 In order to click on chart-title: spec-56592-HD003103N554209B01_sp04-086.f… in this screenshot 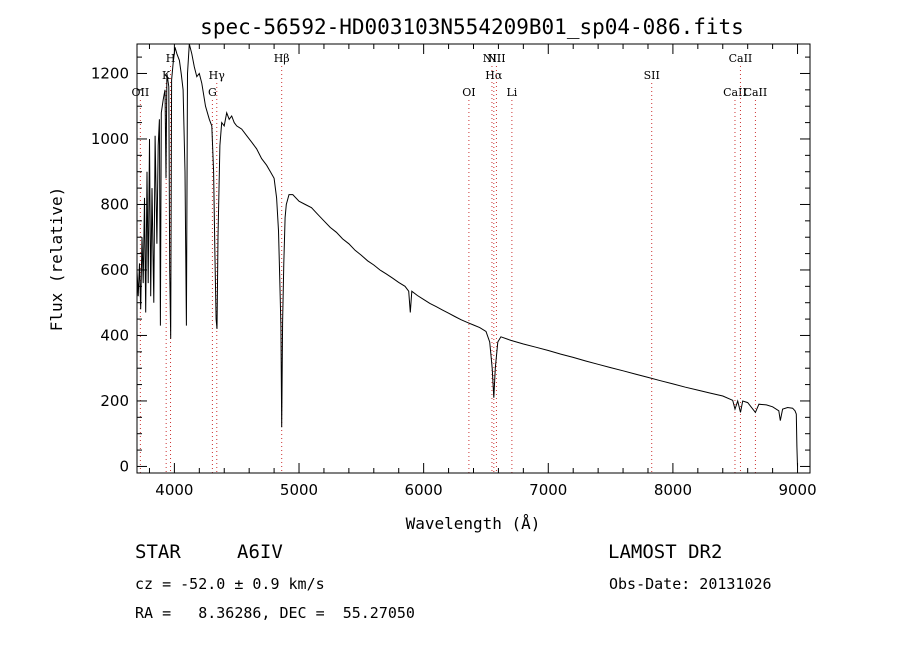, I will do `click(472, 27)`.